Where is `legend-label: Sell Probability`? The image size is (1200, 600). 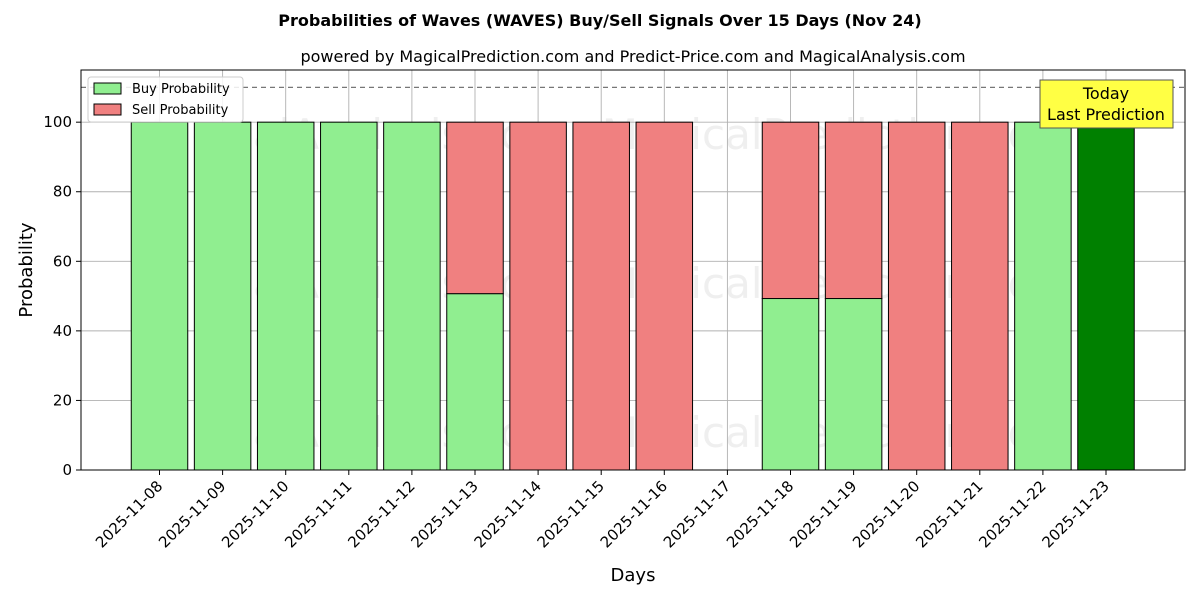 legend-label: Sell Probability is located at coordinates (180, 110).